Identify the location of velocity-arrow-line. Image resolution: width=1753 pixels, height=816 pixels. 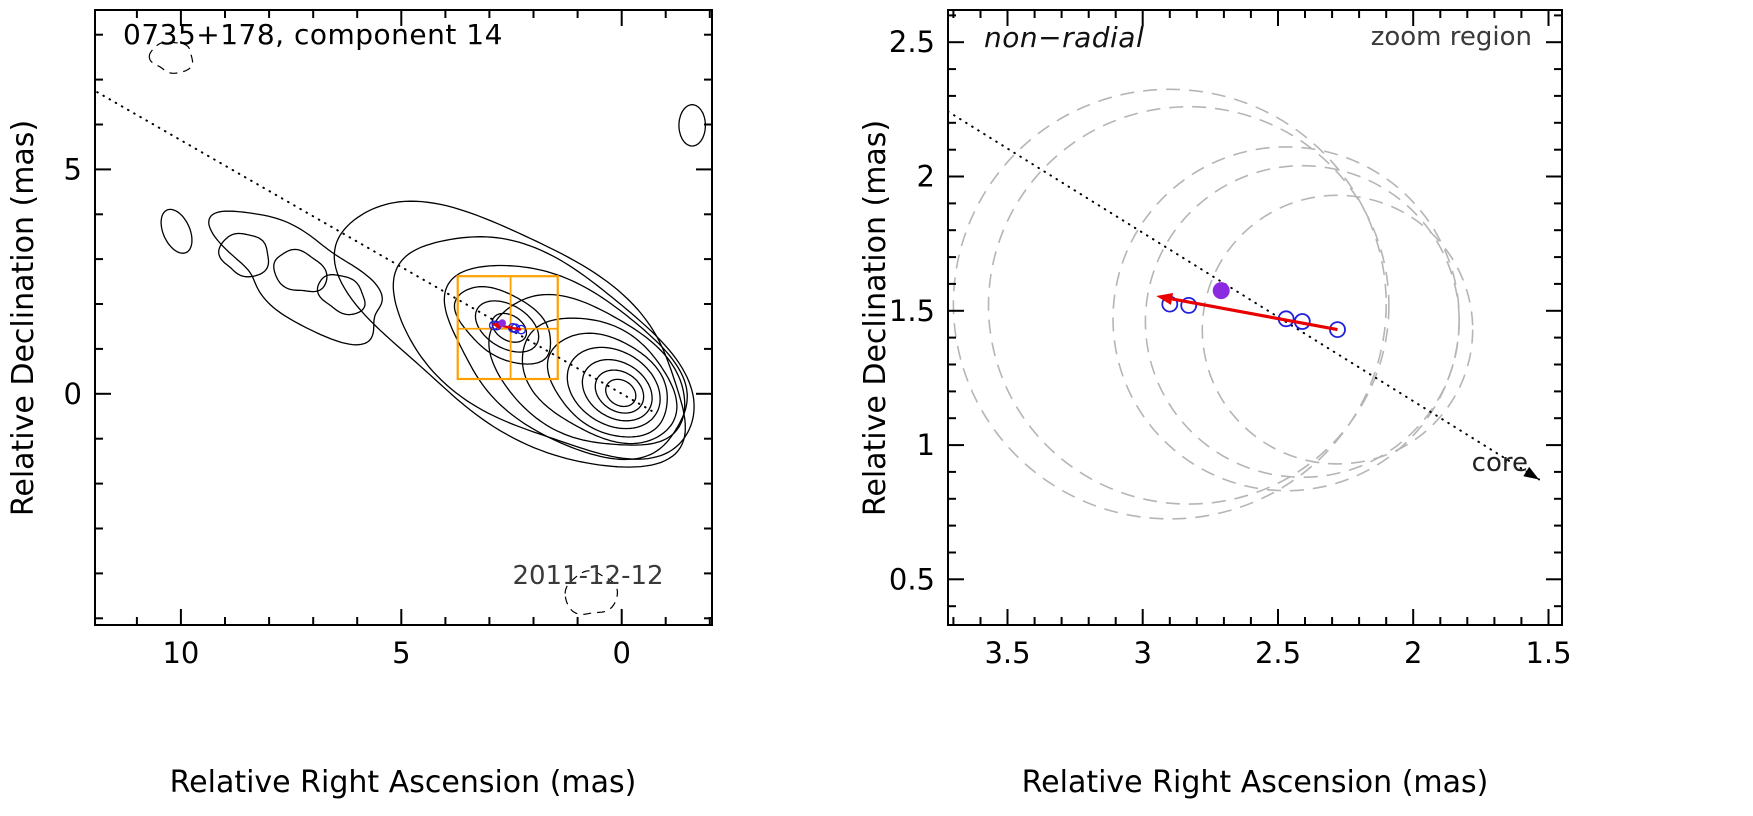
(1254, 314).